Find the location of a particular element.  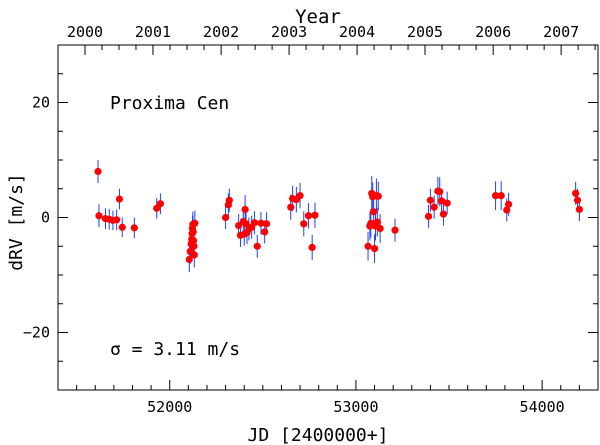

x-tick-label: 54000 is located at coordinates (542, 407).